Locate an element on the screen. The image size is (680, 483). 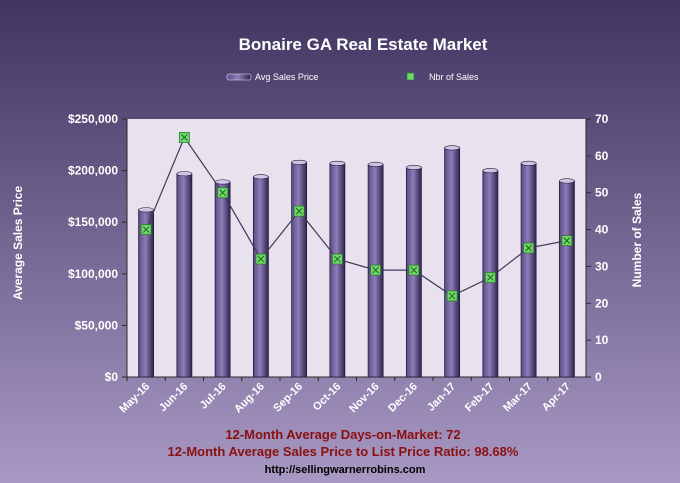
right-tick-label: 10 is located at coordinates (602, 340).